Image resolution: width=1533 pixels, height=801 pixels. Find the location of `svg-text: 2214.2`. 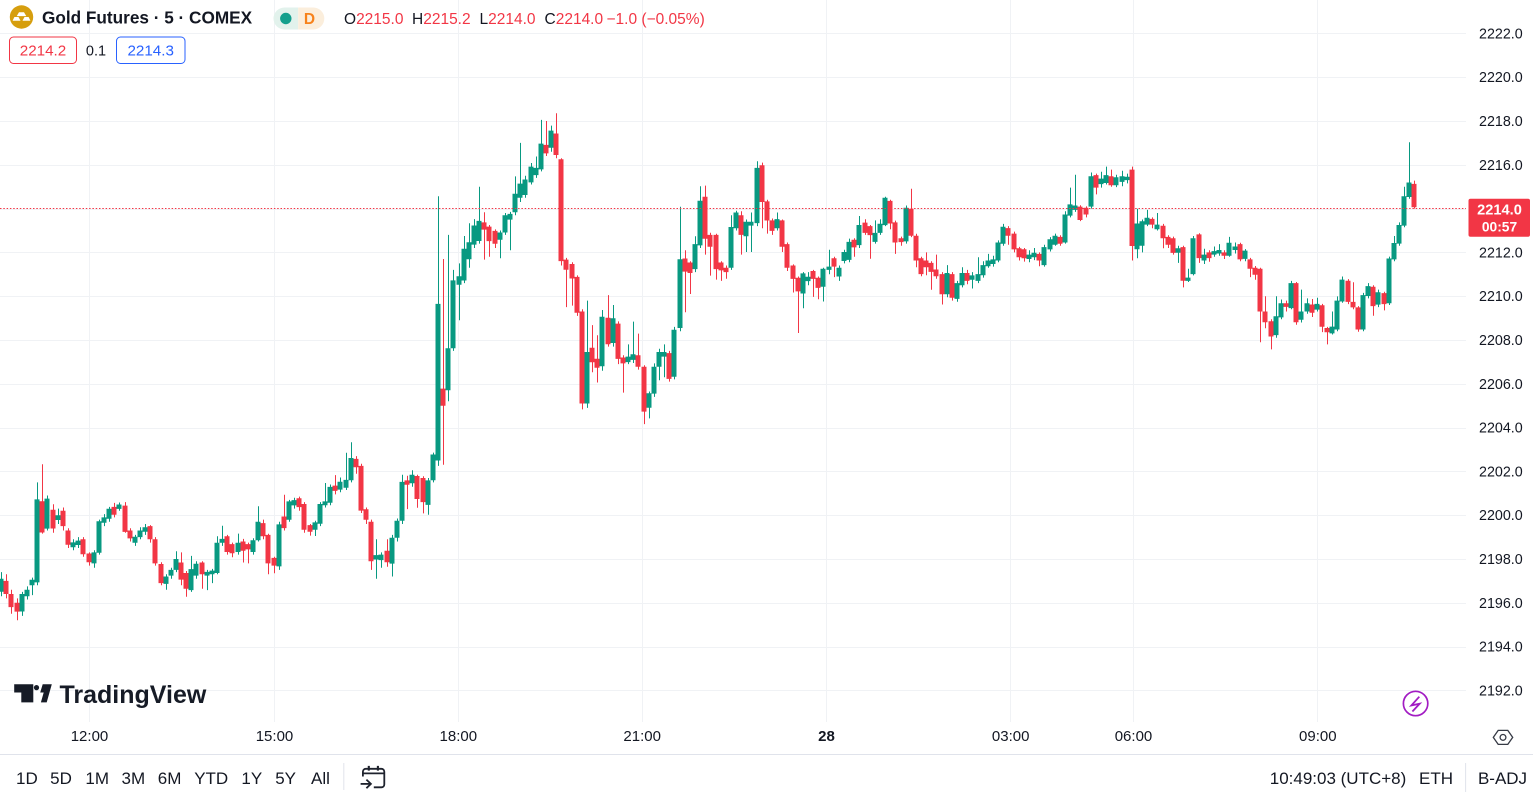

svg-text: 2214.2 is located at coordinates (43, 51).